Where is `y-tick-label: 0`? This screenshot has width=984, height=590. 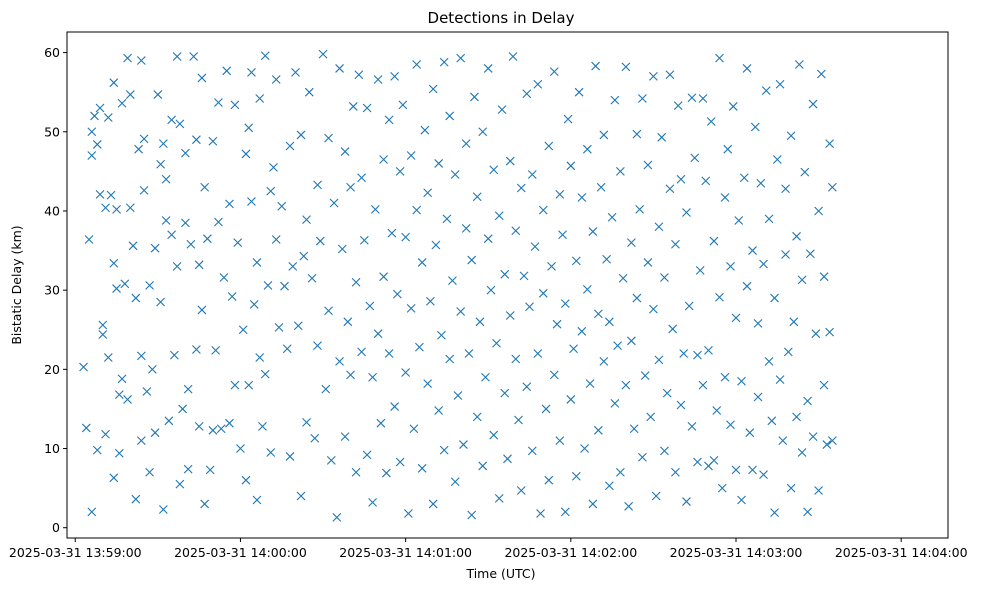
y-tick-label: 0 is located at coordinates (56, 527).